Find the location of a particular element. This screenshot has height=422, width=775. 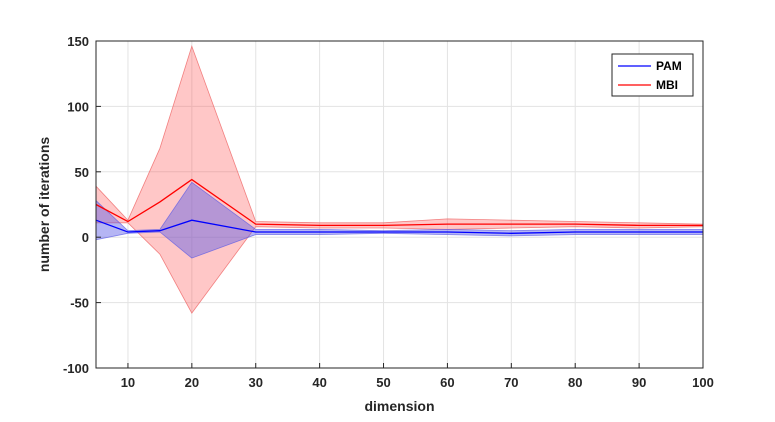

y-tick-label: 100 is located at coordinates (78, 106).